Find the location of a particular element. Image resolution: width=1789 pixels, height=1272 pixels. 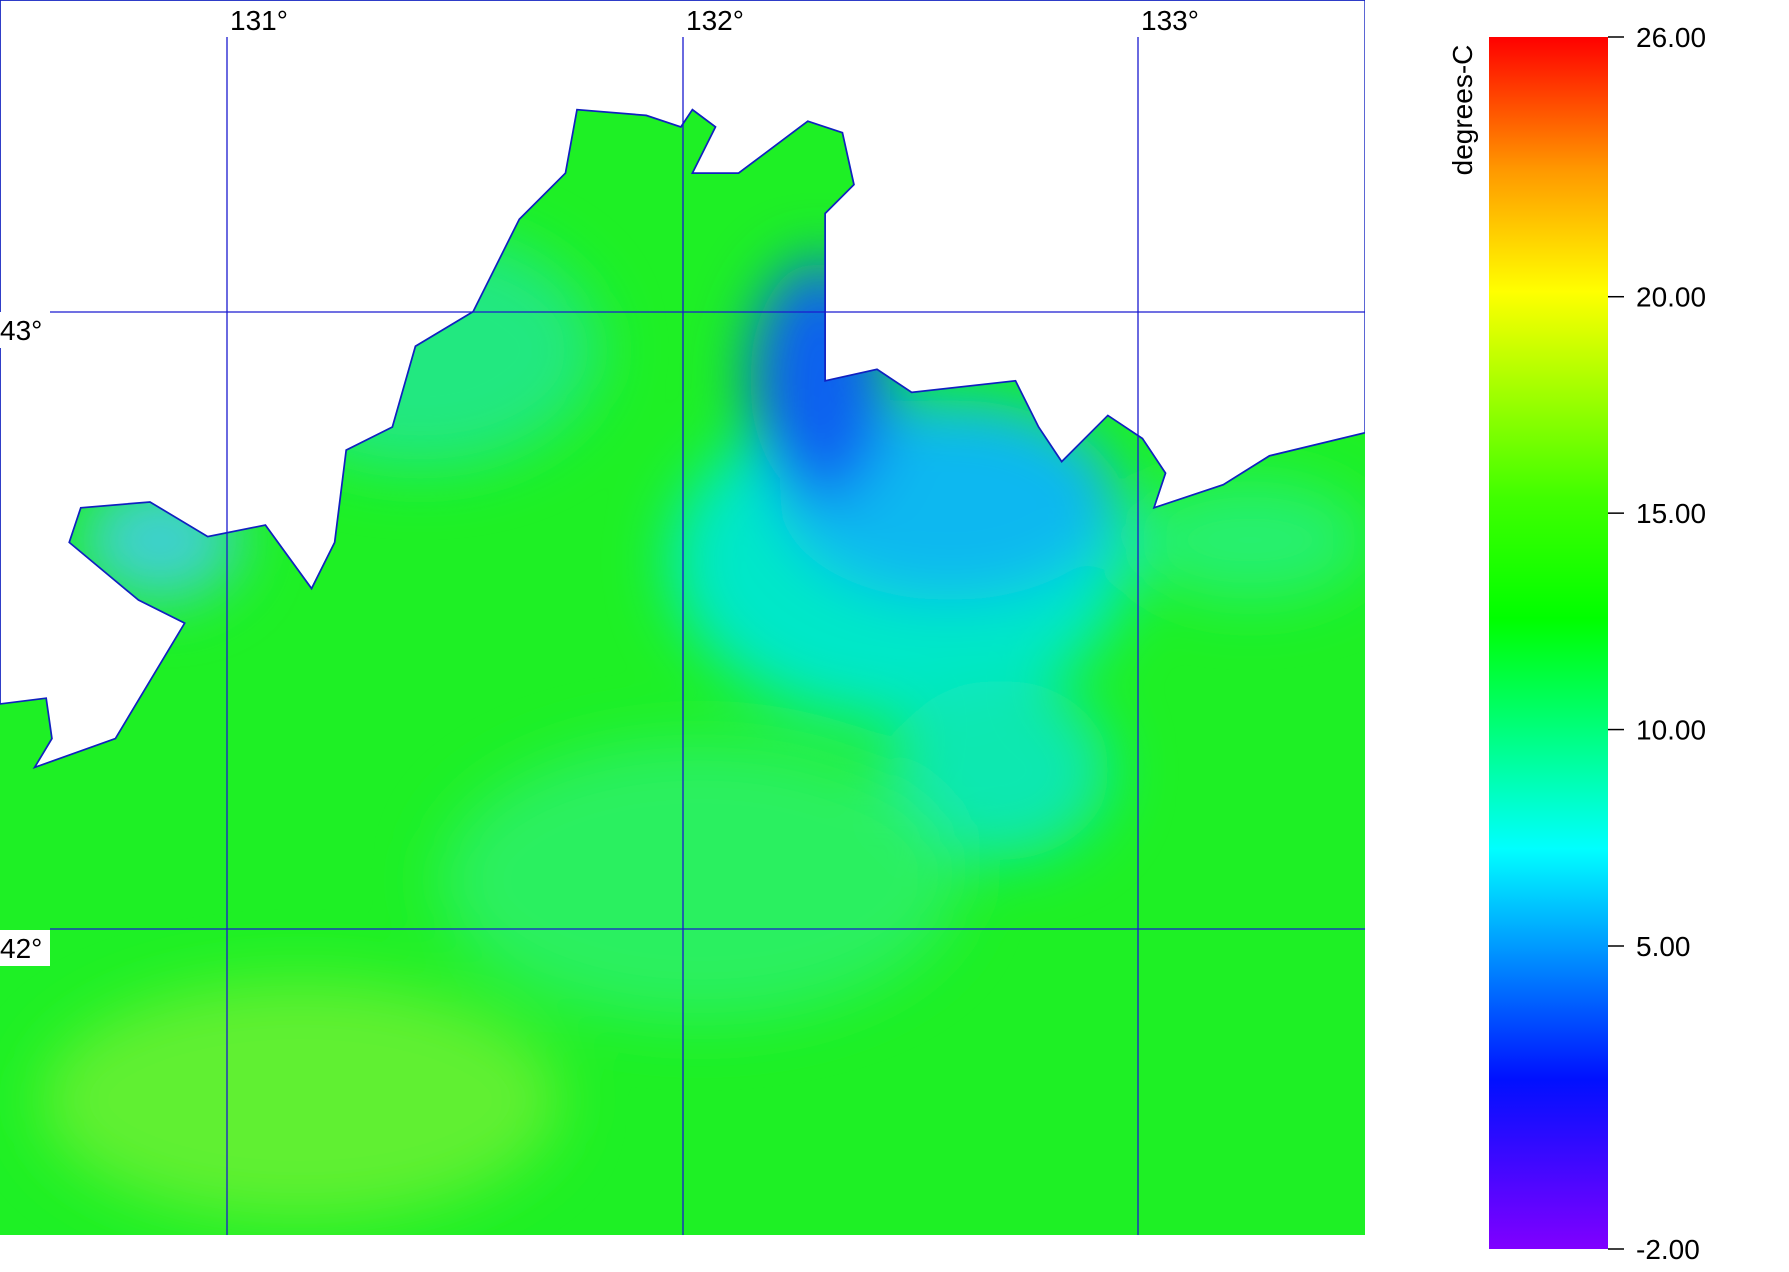

colorbar-tick-label: 26.00 is located at coordinates (1671, 37).